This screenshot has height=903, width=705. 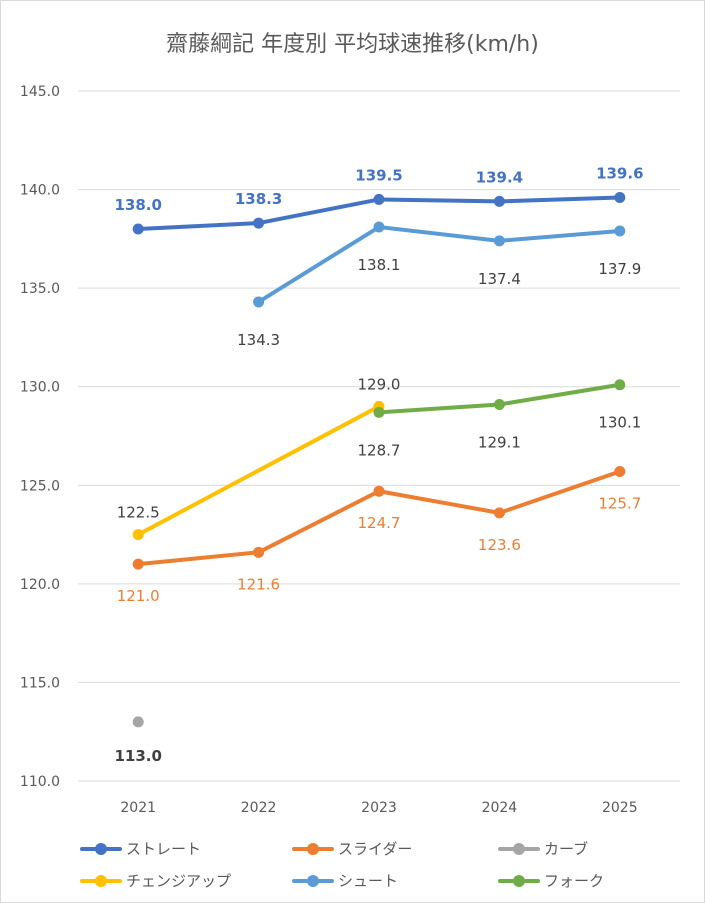 What do you see at coordinates (138, 808) in the screenshot?
I see `x-tick-label: 2021` at bounding box center [138, 808].